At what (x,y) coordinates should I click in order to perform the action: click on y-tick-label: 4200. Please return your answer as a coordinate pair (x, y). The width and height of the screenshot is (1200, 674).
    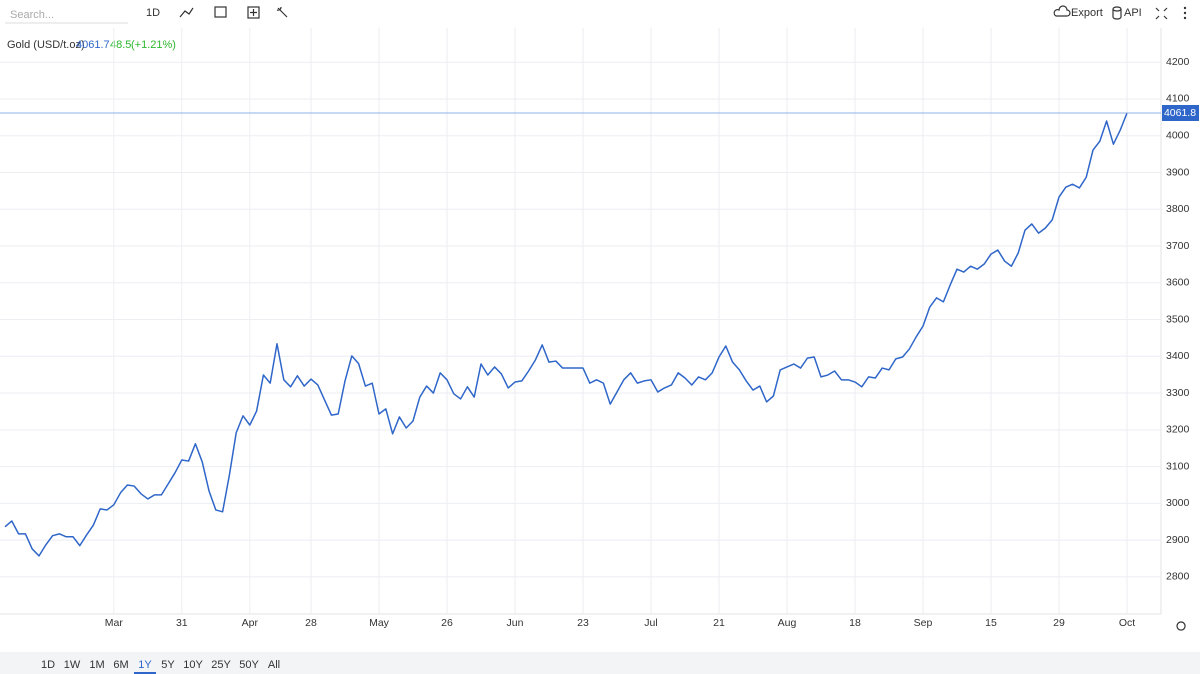
    Looking at the image, I should click on (1178, 62).